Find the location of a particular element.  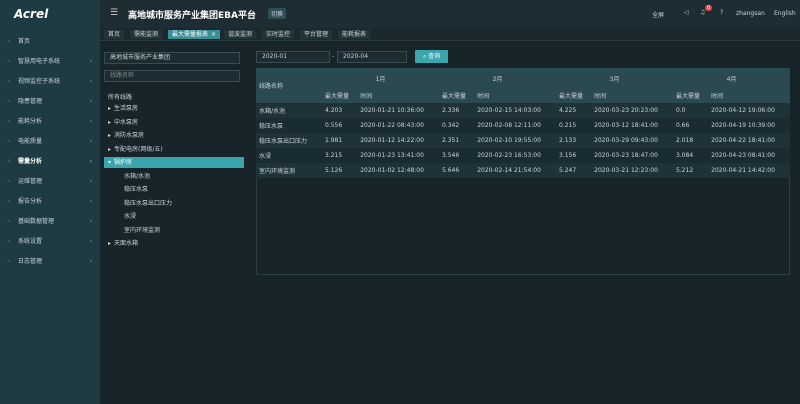

time: 2020-04-23 08:41:00 is located at coordinates (743, 155).